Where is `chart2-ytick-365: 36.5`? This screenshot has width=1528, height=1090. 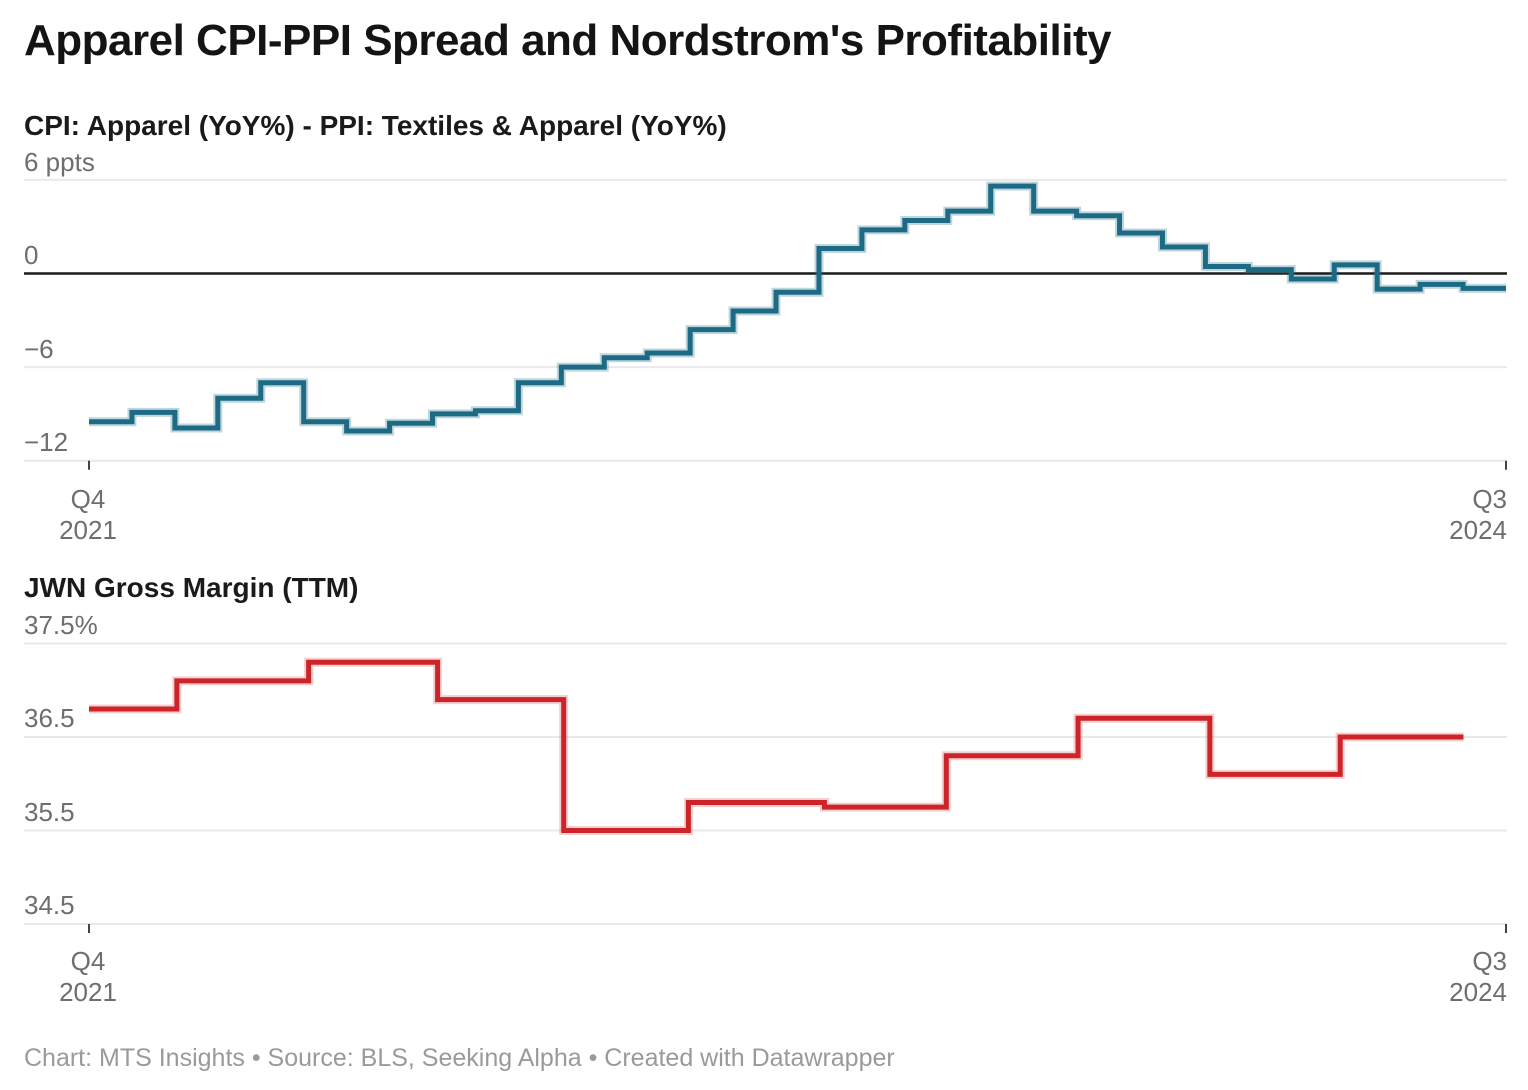
chart2-ytick-365: 36.5 is located at coordinates (49, 718).